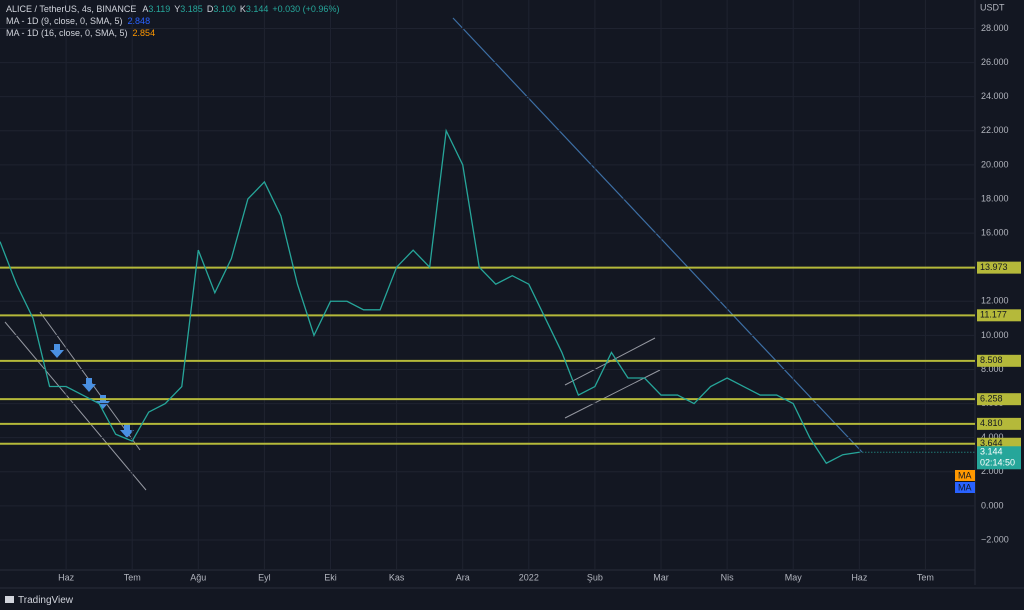 The image size is (1024, 610). What do you see at coordinates (995, 335) in the screenshot?
I see `y-tick-label: 10.000` at bounding box center [995, 335].